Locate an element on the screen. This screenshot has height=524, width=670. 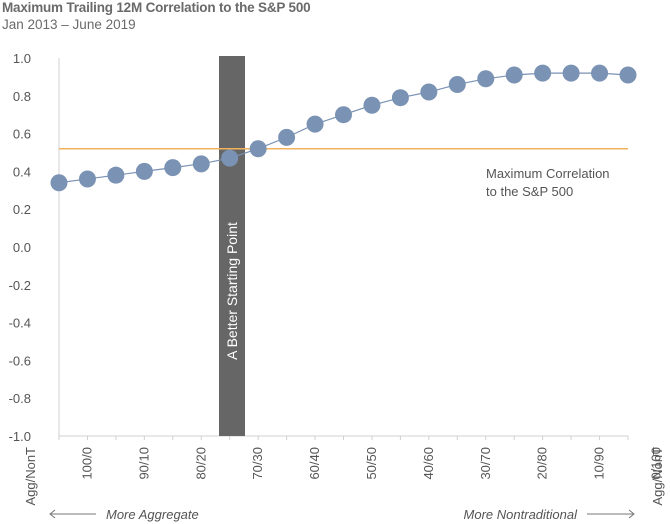
y-tick-label: 0.4 is located at coordinates (22, 171).